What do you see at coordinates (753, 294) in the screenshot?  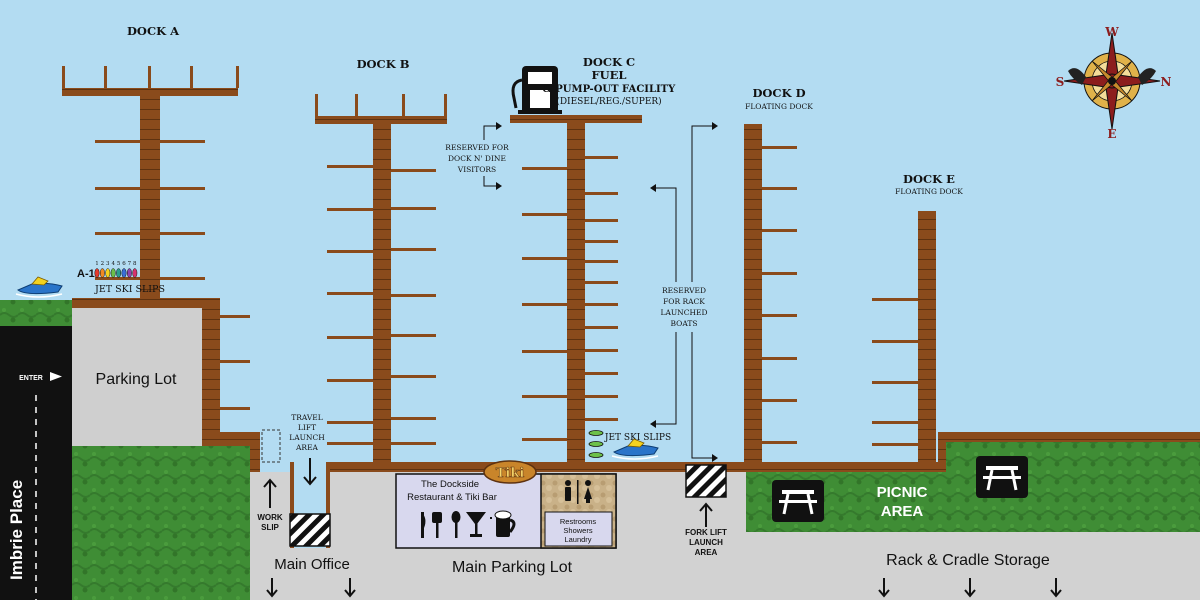 I see `dock-d-main-walkway` at bounding box center [753, 294].